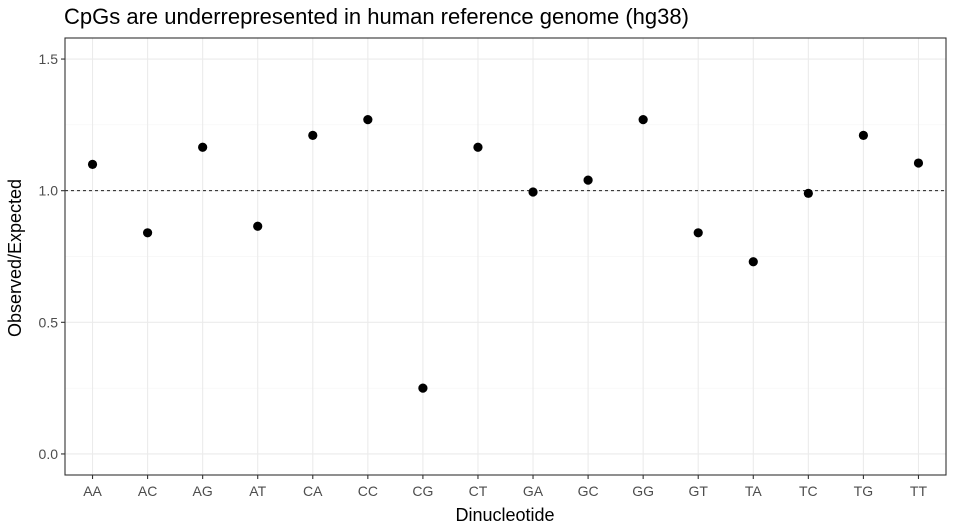  What do you see at coordinates (258, 226) in the screenshot?
I see `data-point-at` at bounding box center [258, 226].